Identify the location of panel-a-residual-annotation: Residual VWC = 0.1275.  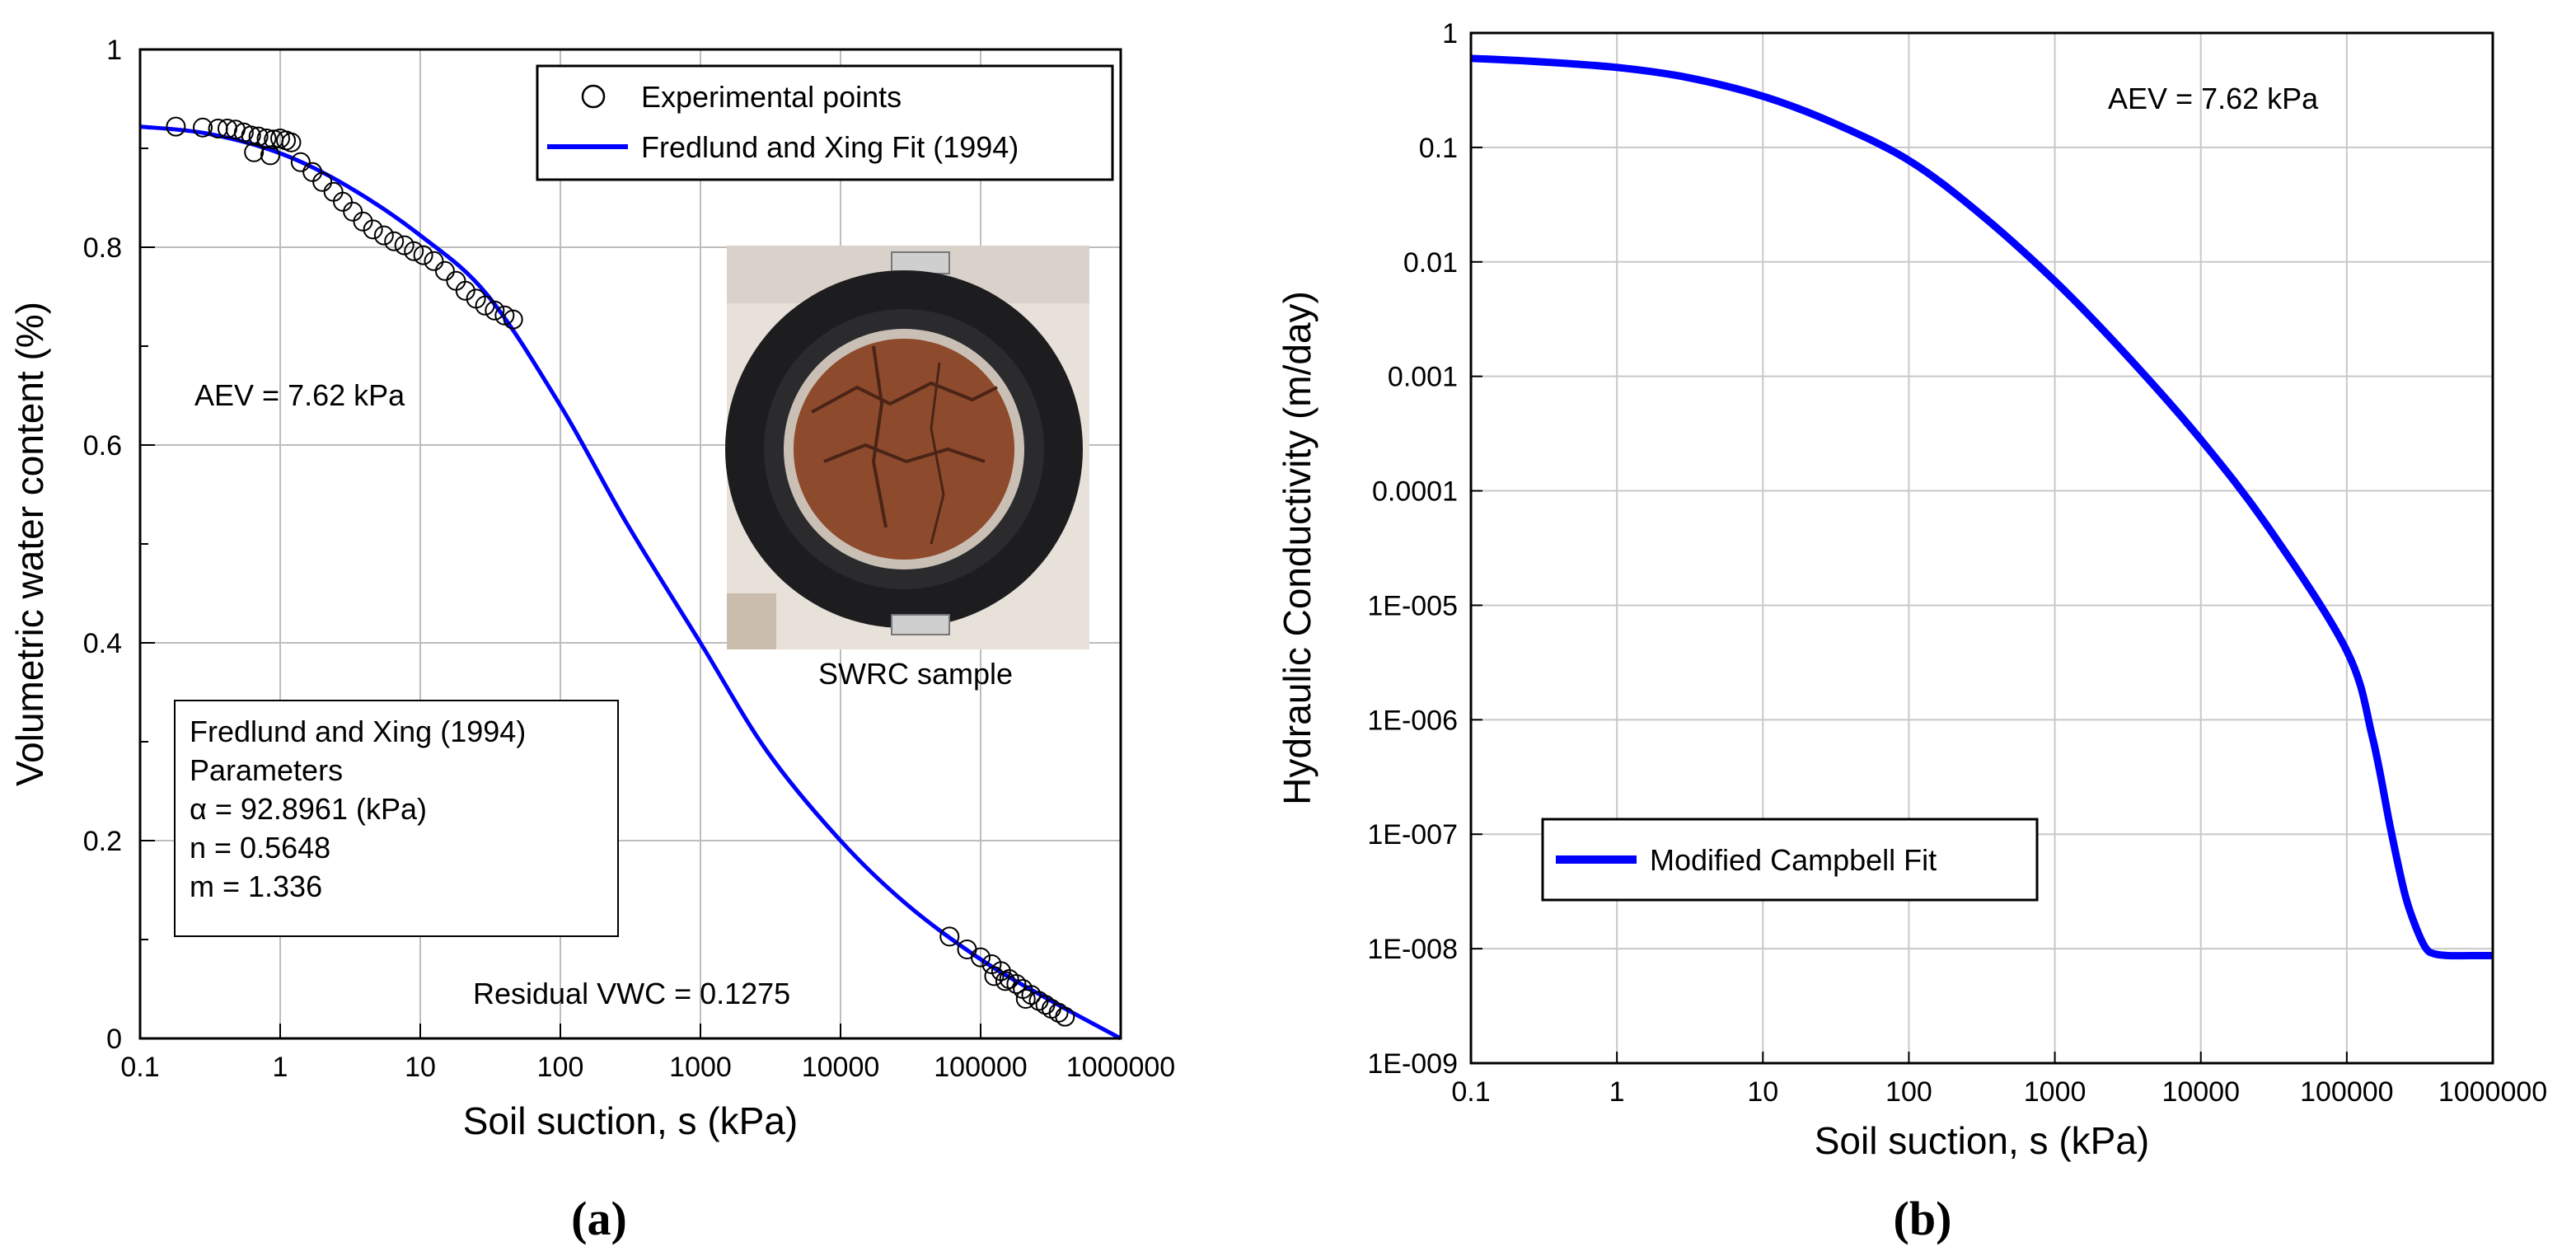
(631, 994).